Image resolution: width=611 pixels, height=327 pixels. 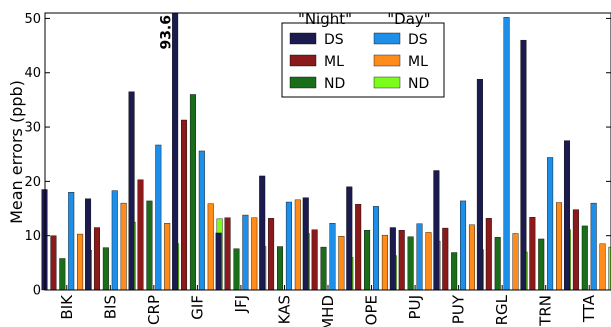 What do you see at coordinates (332, 256) in the screenshot?
I see `bar-mhd-day-ds` at bounding box center [332, 256].